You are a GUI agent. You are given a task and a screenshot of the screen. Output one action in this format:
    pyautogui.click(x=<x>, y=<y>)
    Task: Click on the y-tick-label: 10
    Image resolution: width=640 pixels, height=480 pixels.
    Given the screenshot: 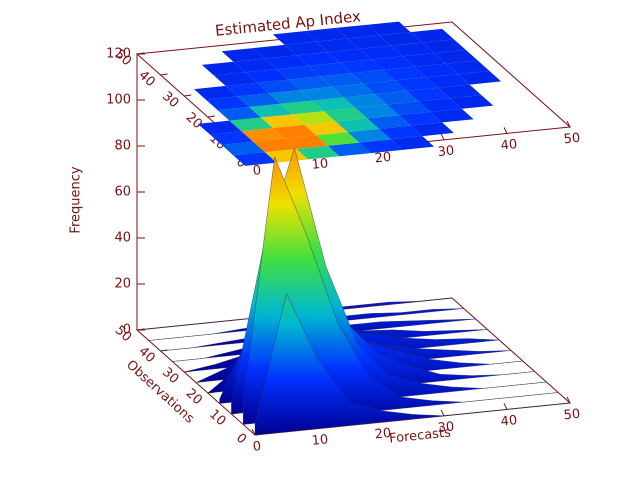 What is the action you would take?
    pyautogui.click(x=217, y=418)
    